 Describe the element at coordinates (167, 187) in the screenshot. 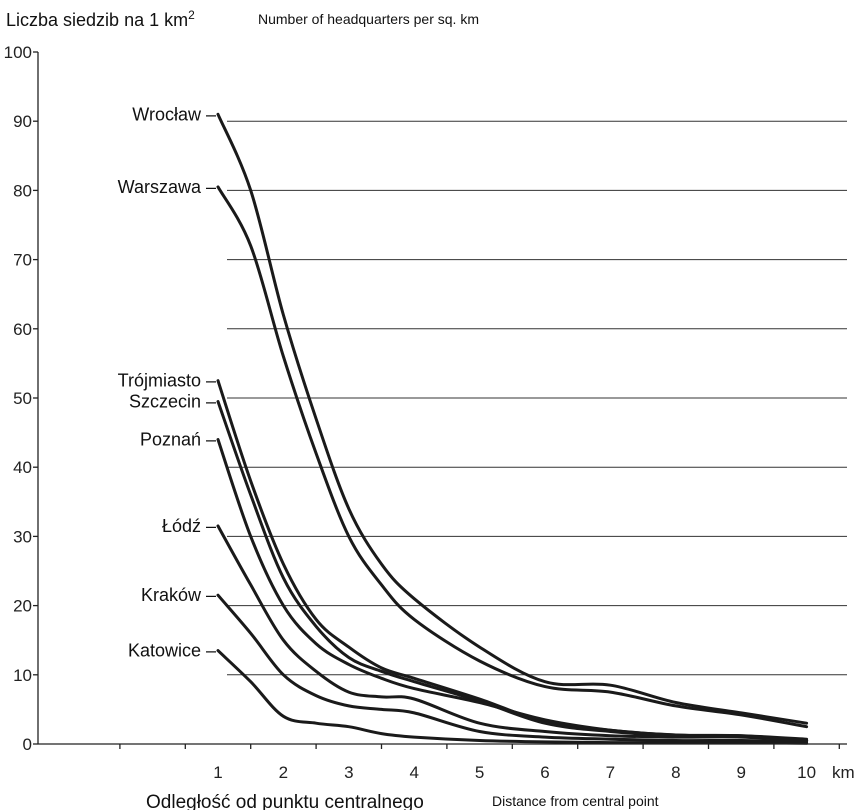

I see `series-label-warszawa: Warszawa –` at that location.